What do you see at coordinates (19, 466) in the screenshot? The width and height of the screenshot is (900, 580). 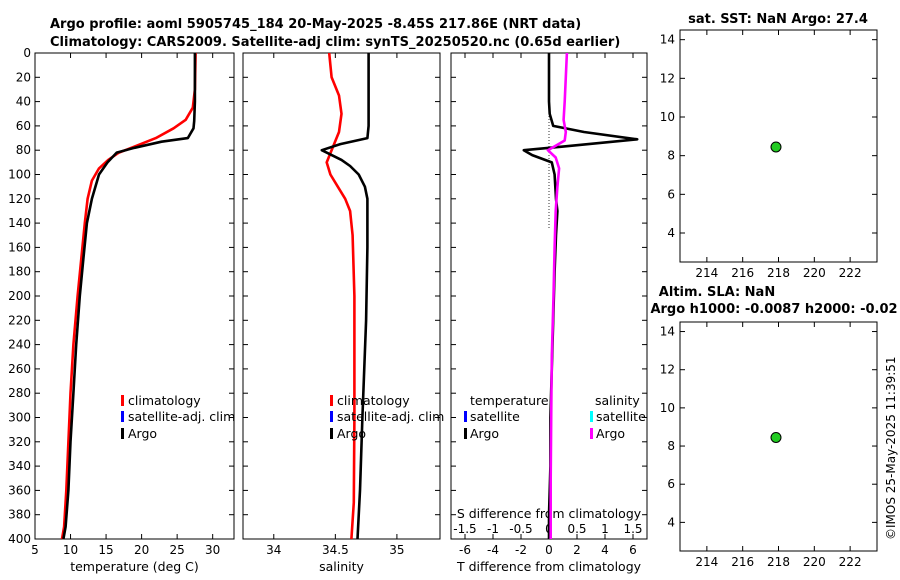 I see `y-tick-label: 340` at bounding box center [19, 466].